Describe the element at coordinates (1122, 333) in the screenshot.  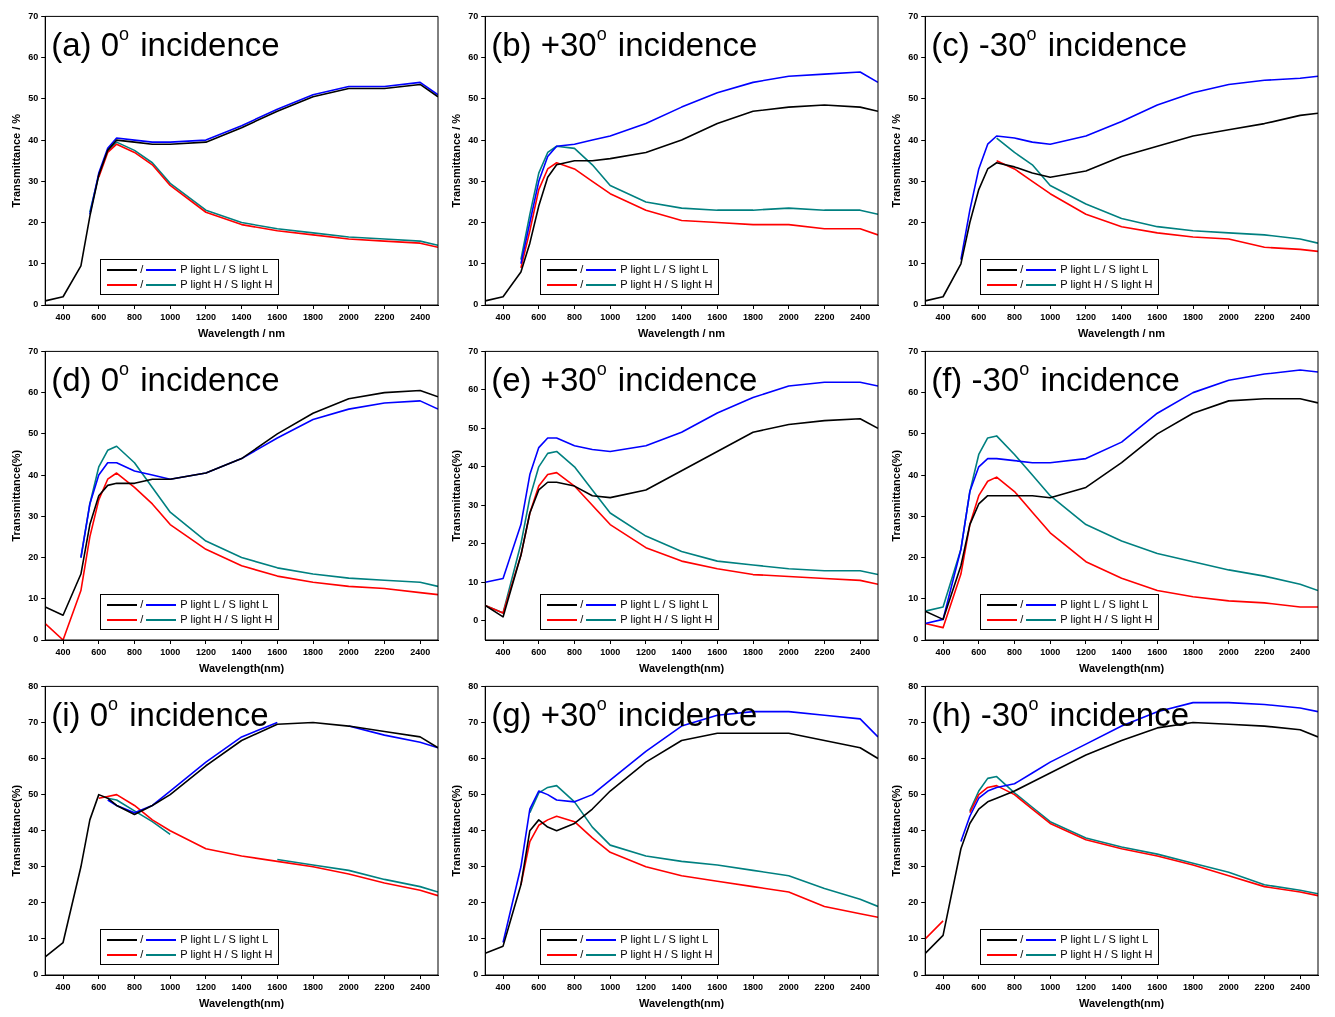
I see `x-axis-title: Wavelength / nm` at that location.